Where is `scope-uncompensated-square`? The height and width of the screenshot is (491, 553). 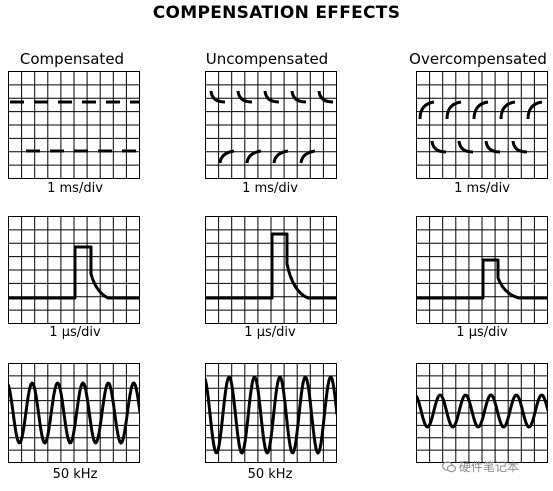 scope-uncompensated-square is located at coordinates (271, 125).